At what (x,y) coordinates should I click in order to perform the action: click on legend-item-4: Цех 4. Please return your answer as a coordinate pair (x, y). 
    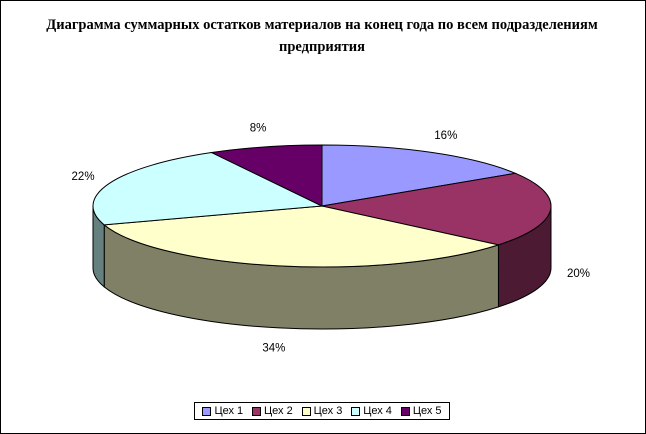
    Looking at the image, I should click on (371, 411).